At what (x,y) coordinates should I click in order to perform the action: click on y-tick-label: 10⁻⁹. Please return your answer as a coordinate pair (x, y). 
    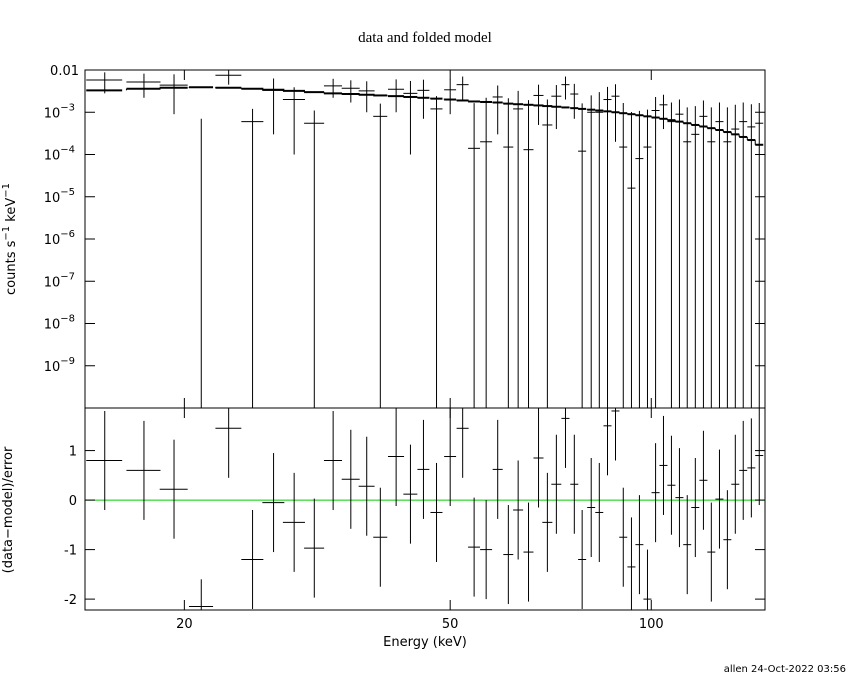
    Looking at the image, I should click on (59, 365).